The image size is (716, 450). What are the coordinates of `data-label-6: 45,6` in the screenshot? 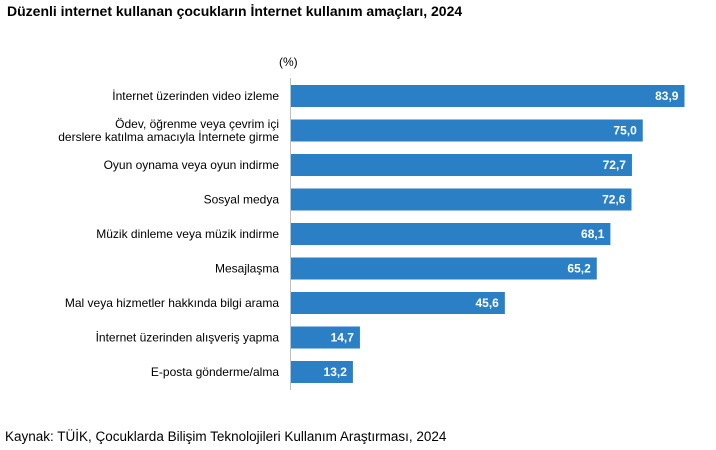 It's located at (488, 303).